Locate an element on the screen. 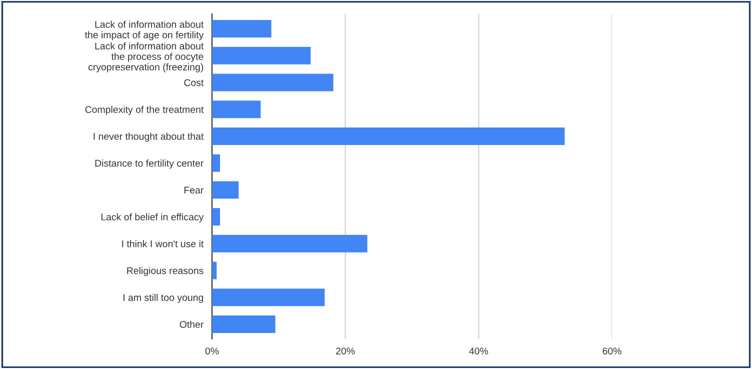  y-tick-label: Cost is located at coordinates (194, 82).